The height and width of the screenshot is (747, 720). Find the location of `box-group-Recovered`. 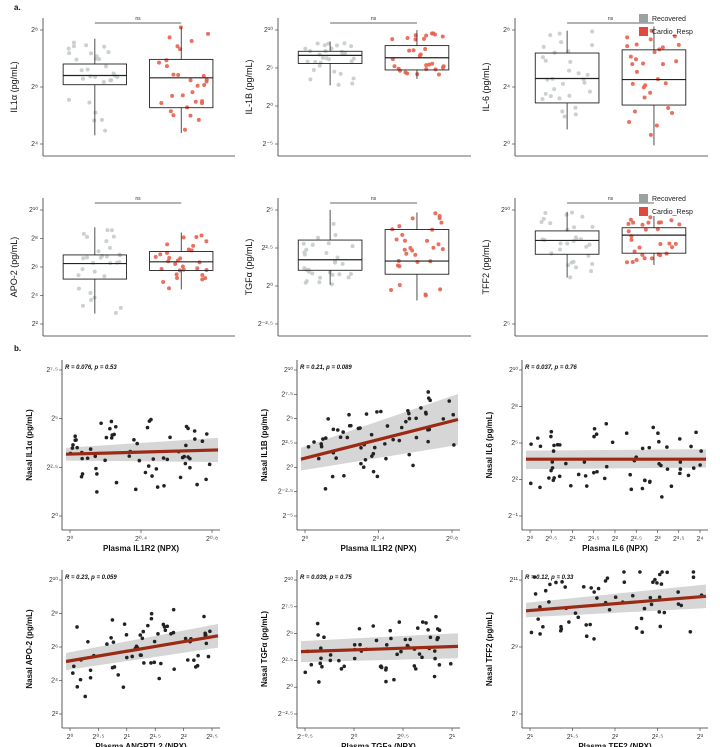

box-group-Recovered is located at coordinates (330, 64).